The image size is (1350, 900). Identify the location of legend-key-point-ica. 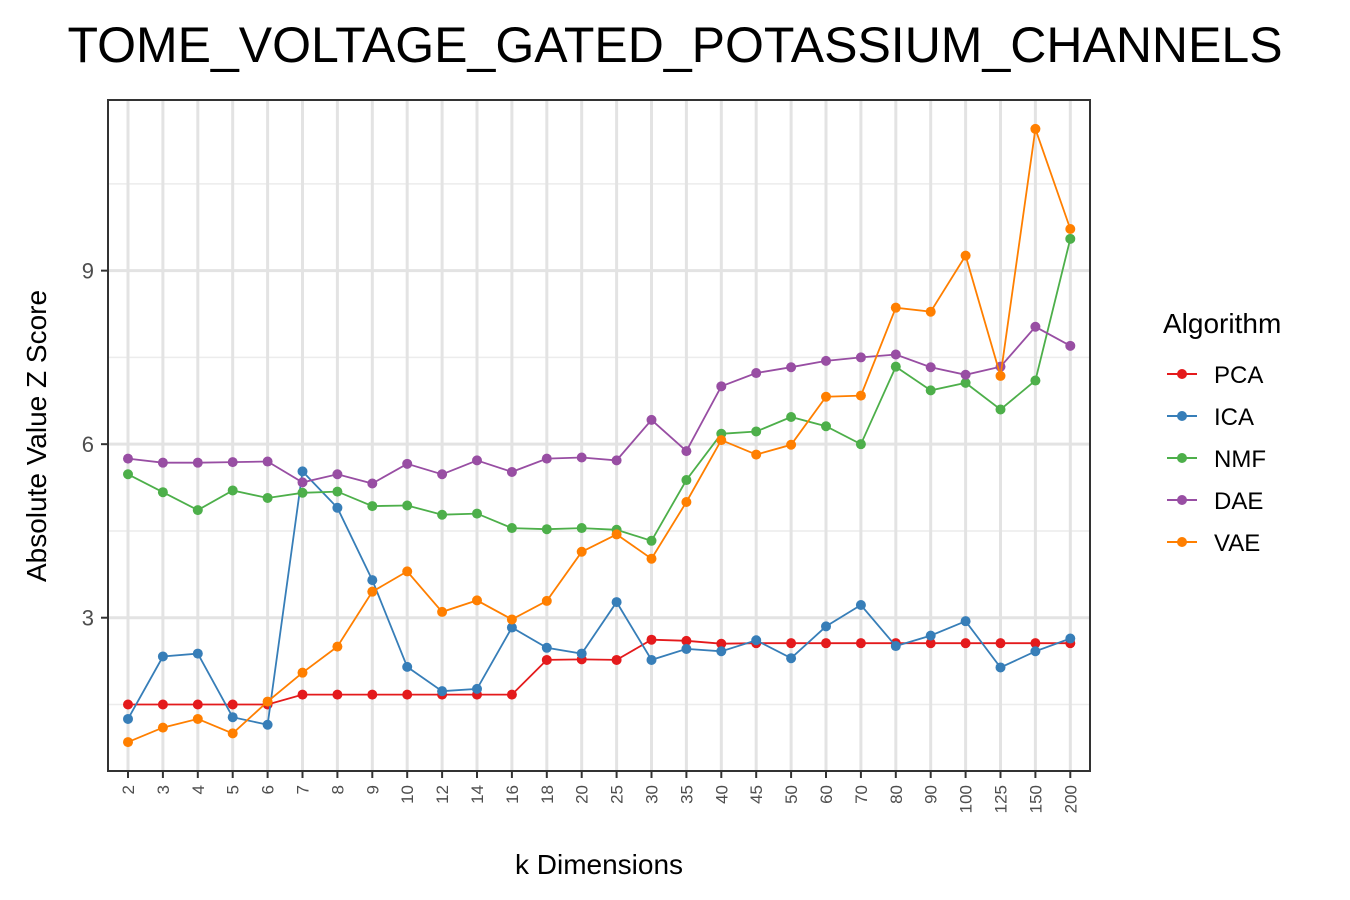
(1182, 416).